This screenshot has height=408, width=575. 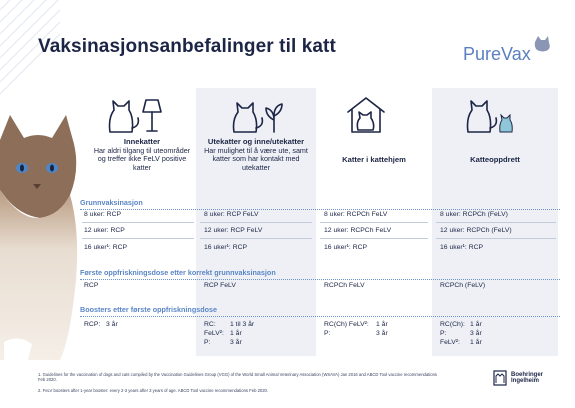 I want to click on column-heading: Utekatter og inne/utekatter, so click(x=256, y=141).